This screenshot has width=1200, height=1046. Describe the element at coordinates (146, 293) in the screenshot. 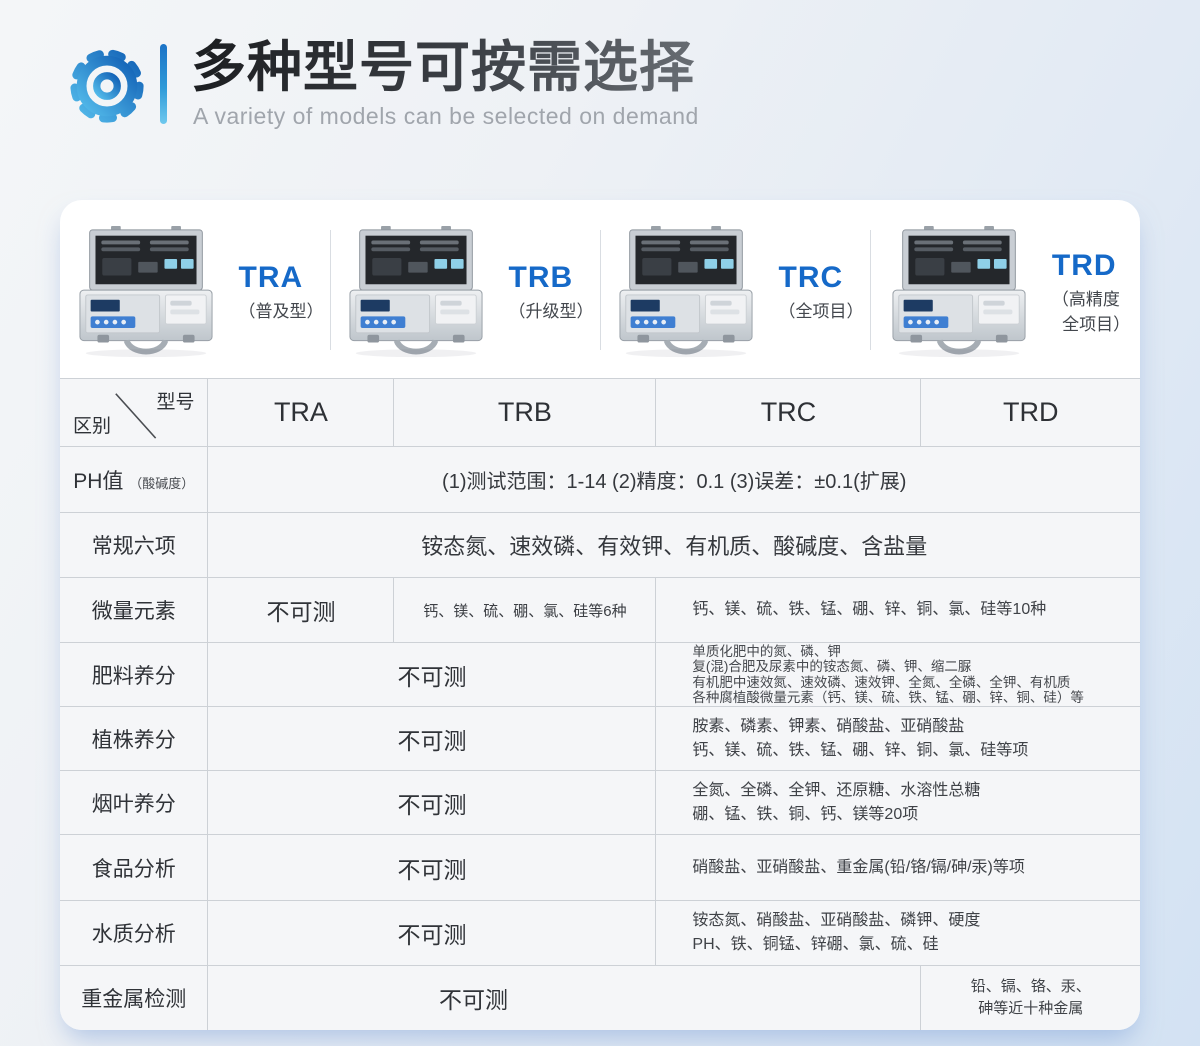

I see `product-image-tra` at that location.